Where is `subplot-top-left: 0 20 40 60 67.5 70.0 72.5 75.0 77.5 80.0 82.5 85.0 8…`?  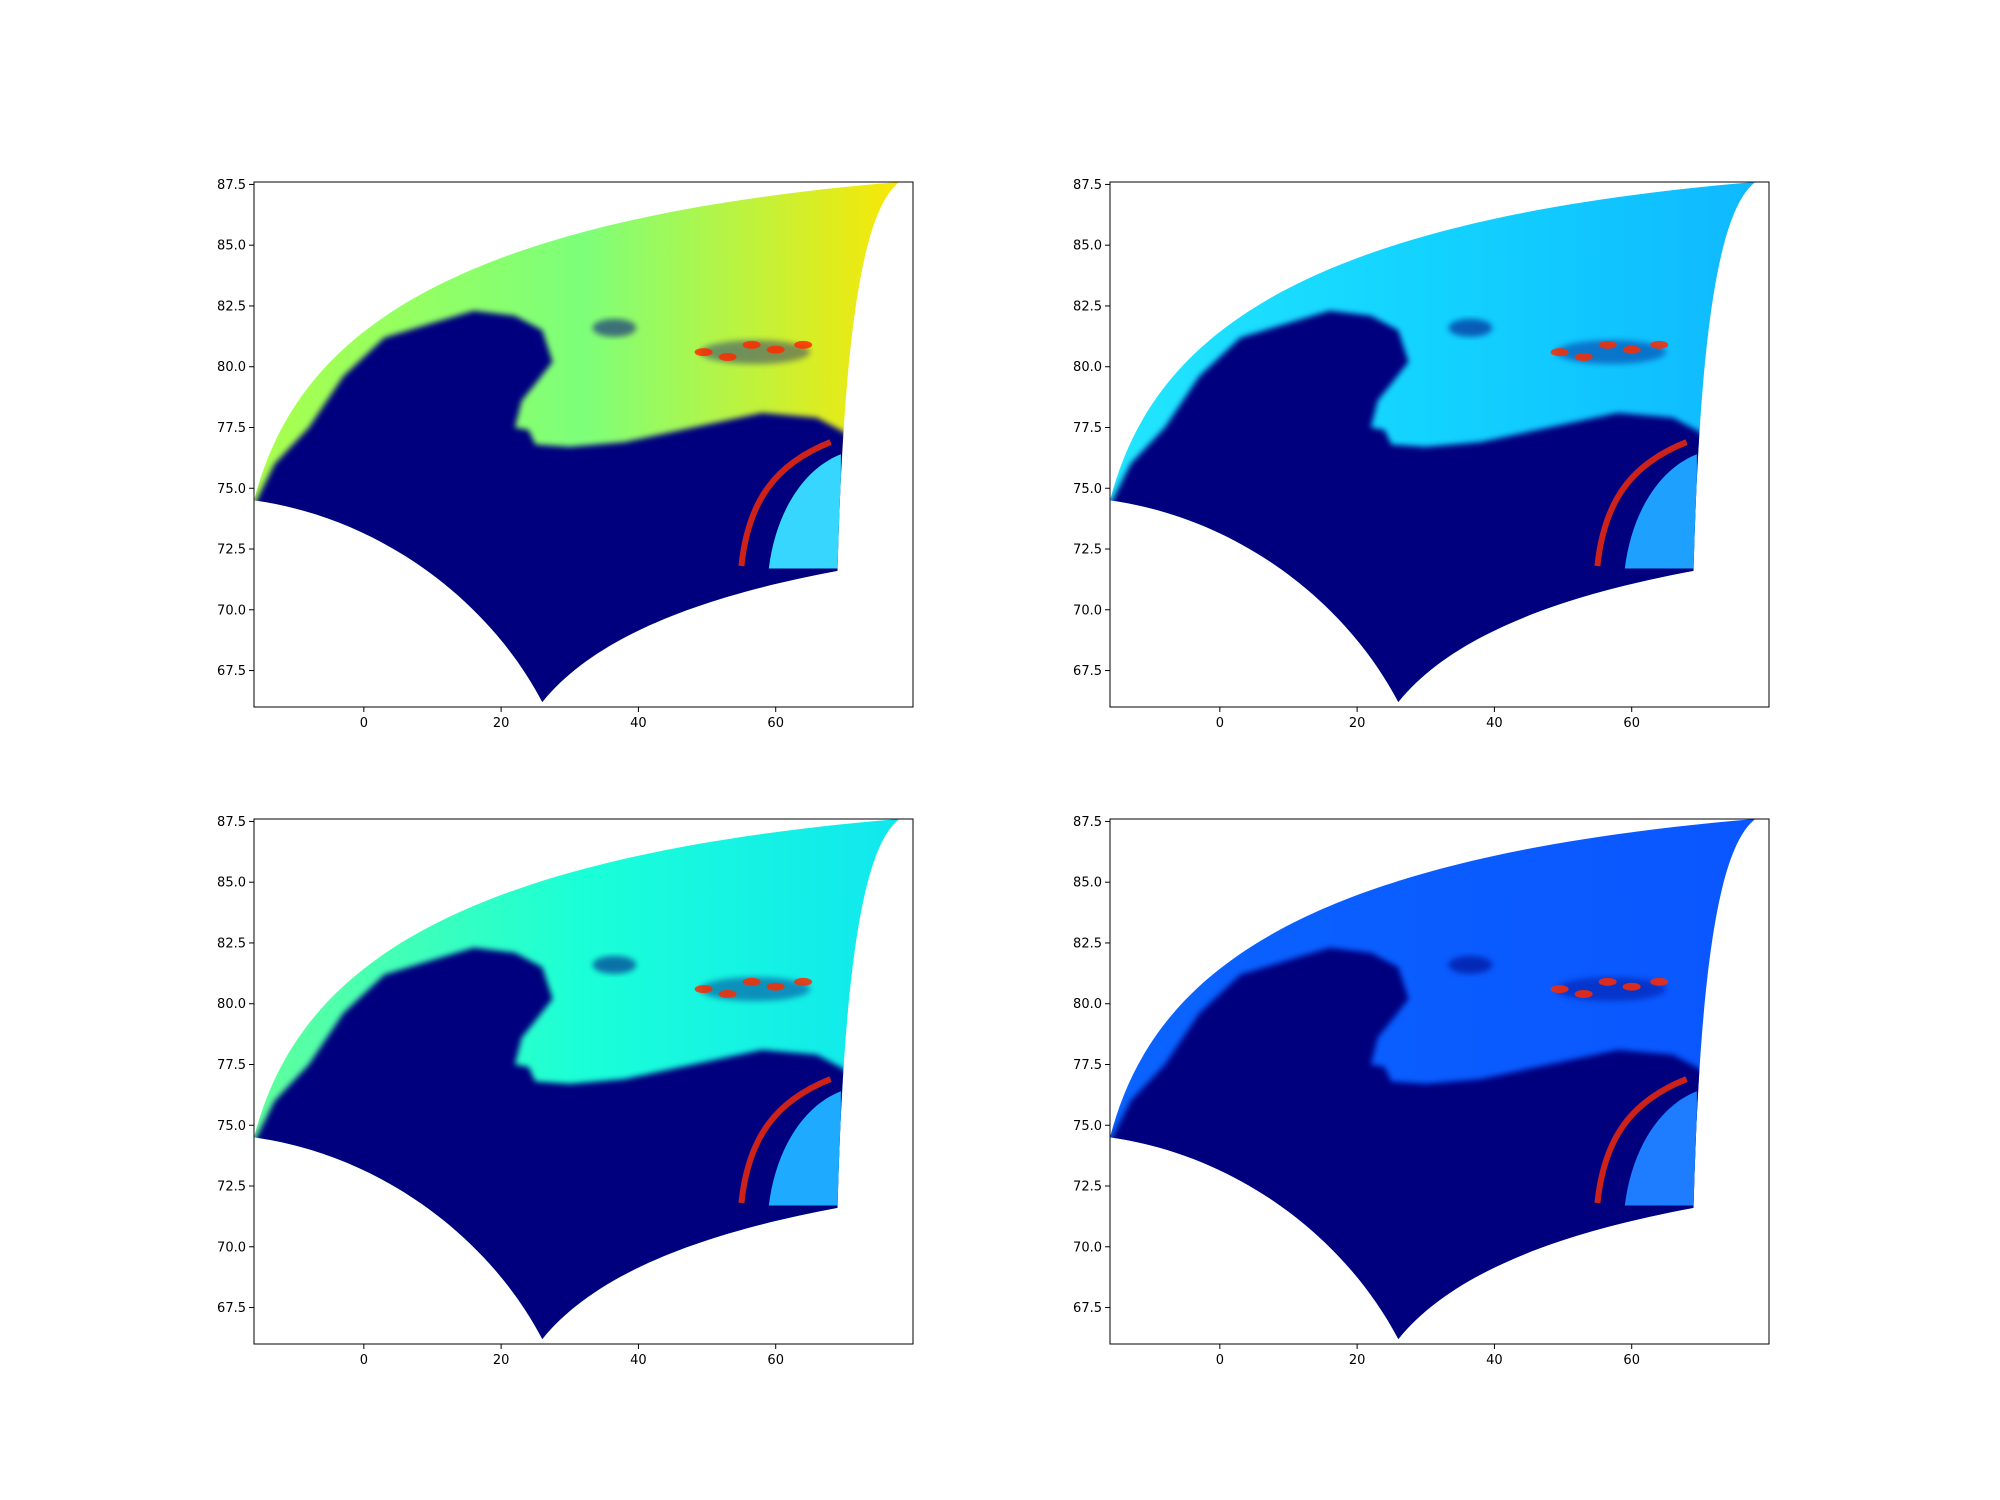
subplot-top-left: 0 20 40 60 67.5 70.0 72.5 75.0 77.5 80.0 82.5 85.0 8… is located at coordinates (565, 454).